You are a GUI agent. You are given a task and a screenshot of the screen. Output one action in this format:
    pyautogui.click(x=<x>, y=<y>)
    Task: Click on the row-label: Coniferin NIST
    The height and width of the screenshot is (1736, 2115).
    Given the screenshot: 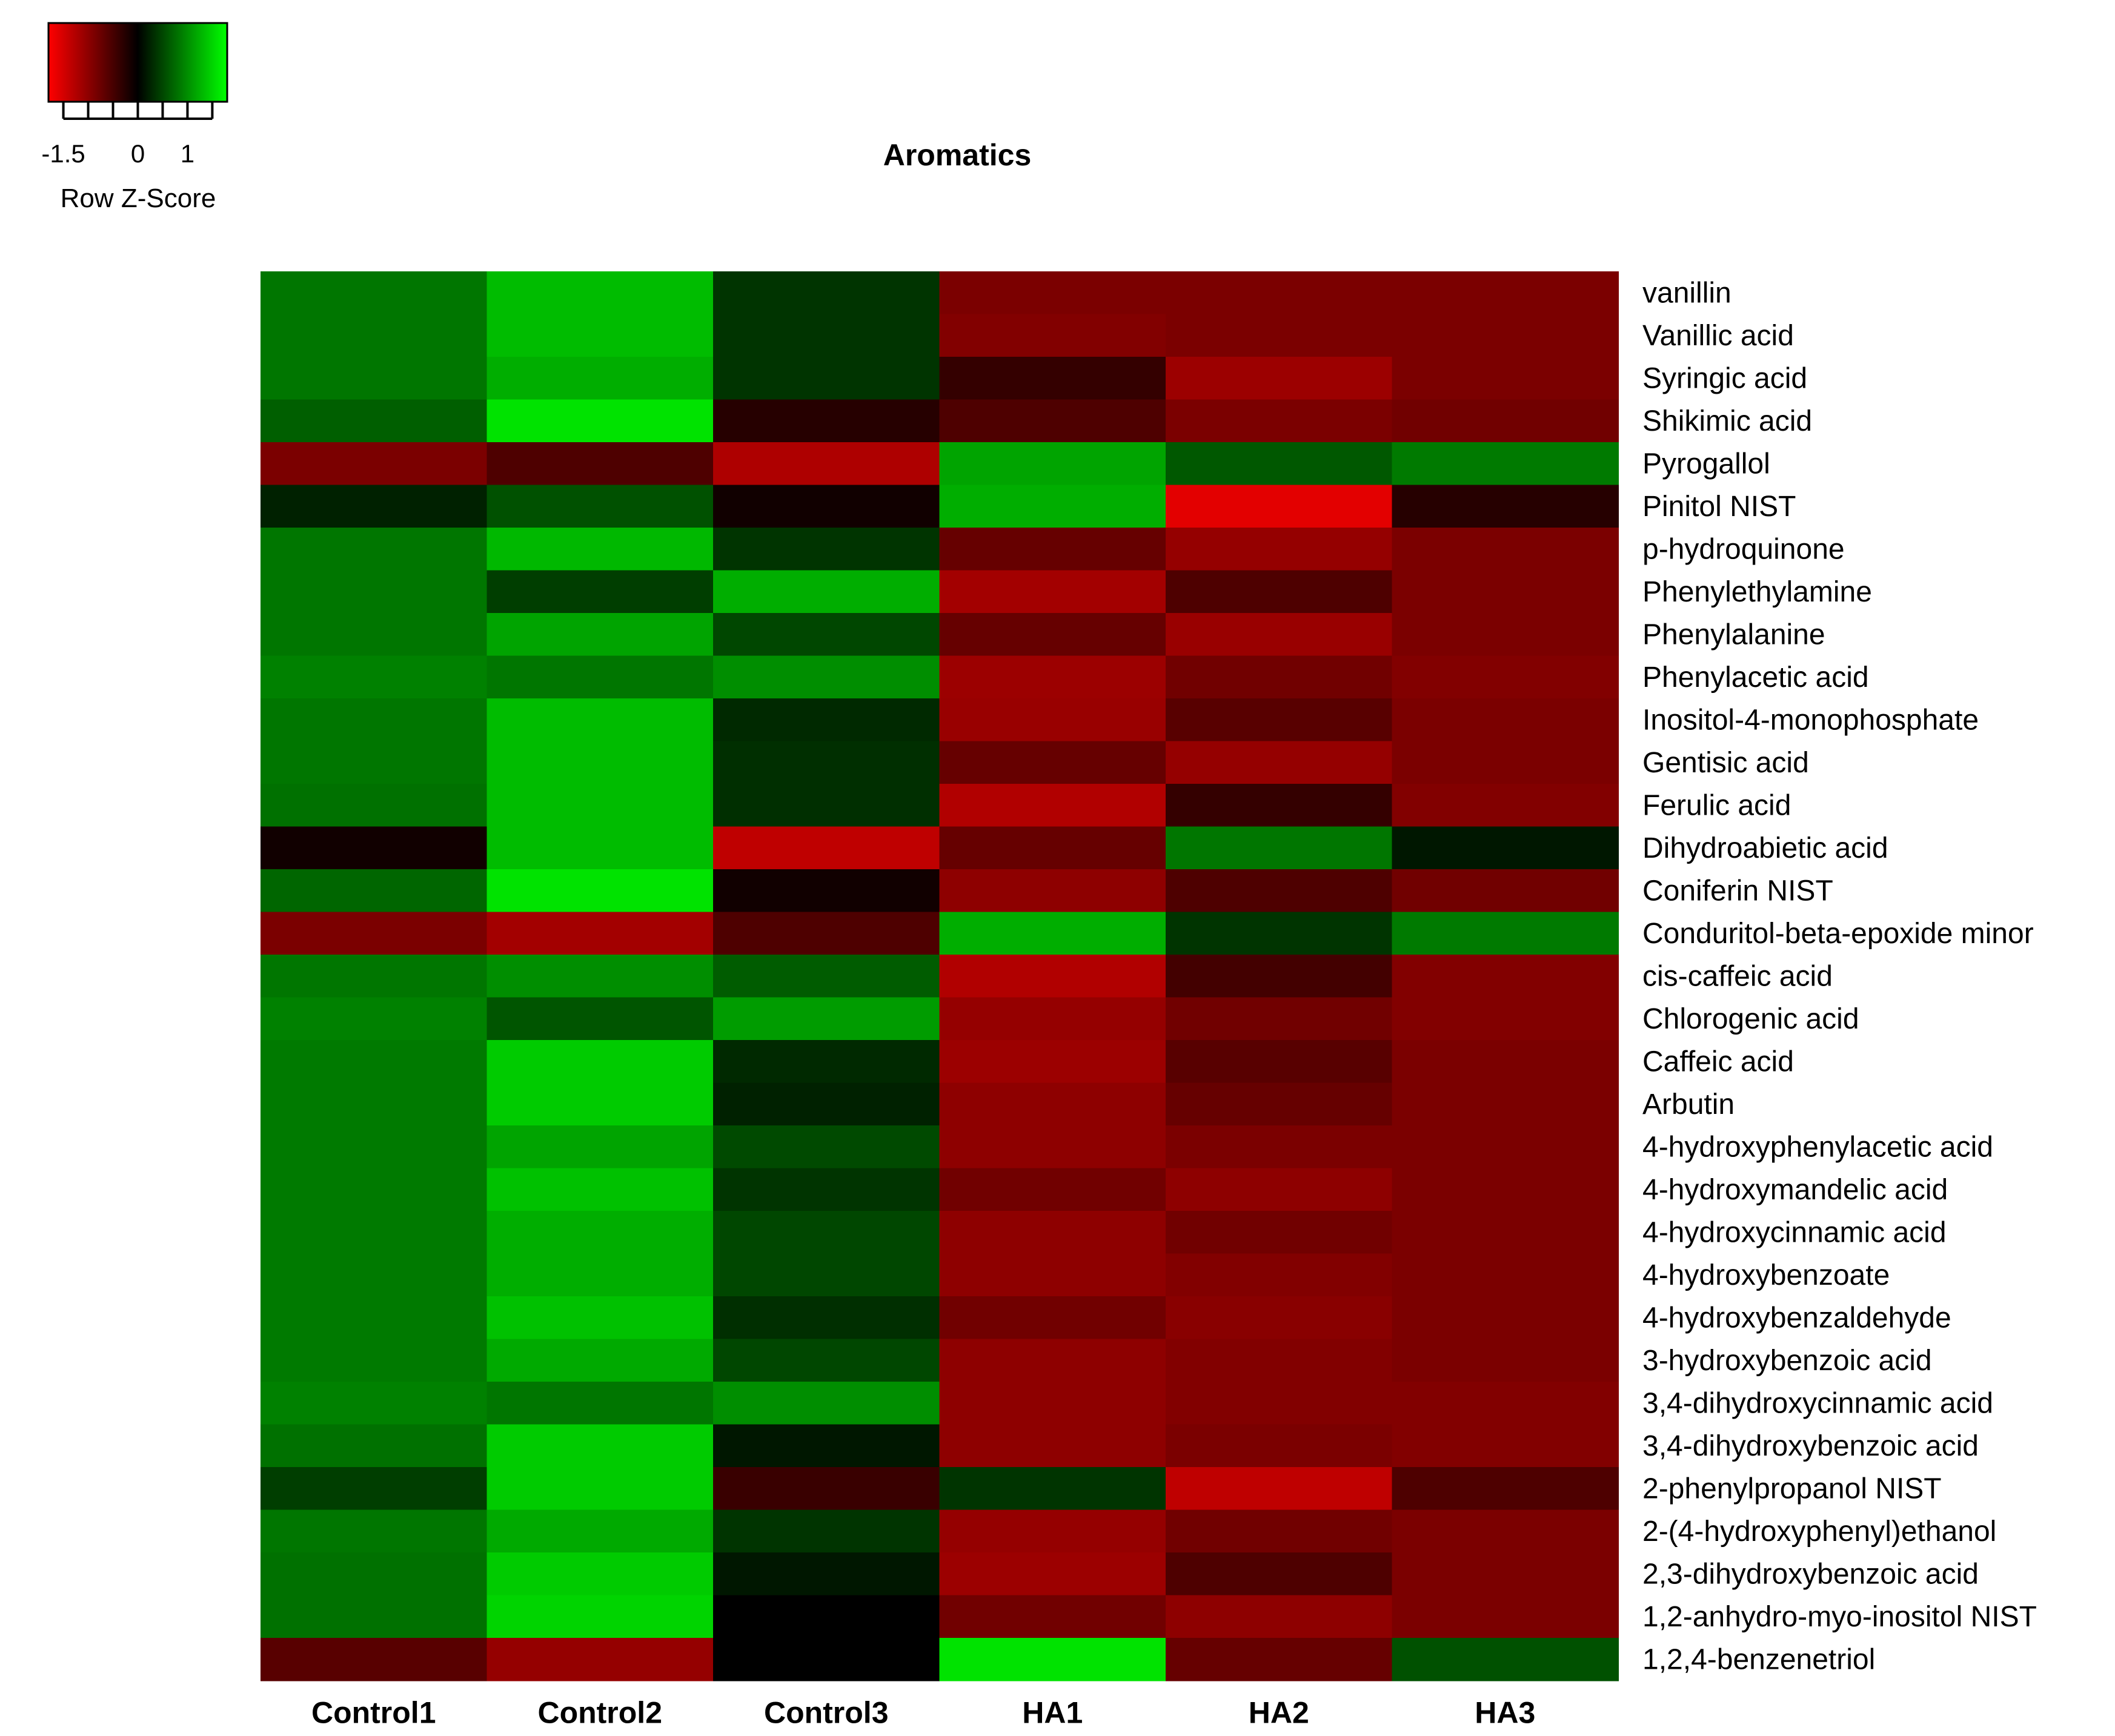 What is the action you would take?
    pyautogui.click(x=1737, y=891)
    